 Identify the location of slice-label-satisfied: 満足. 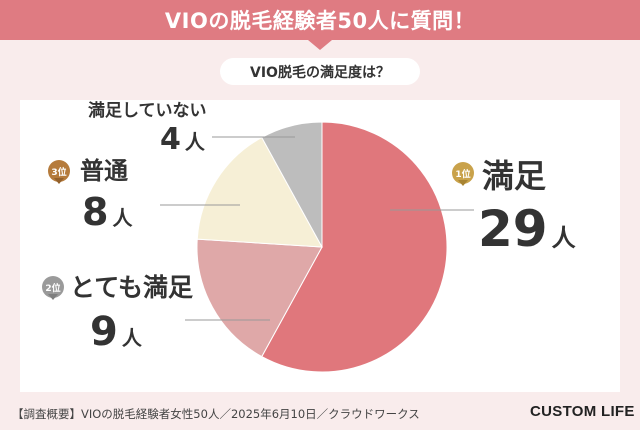
(514, 176).